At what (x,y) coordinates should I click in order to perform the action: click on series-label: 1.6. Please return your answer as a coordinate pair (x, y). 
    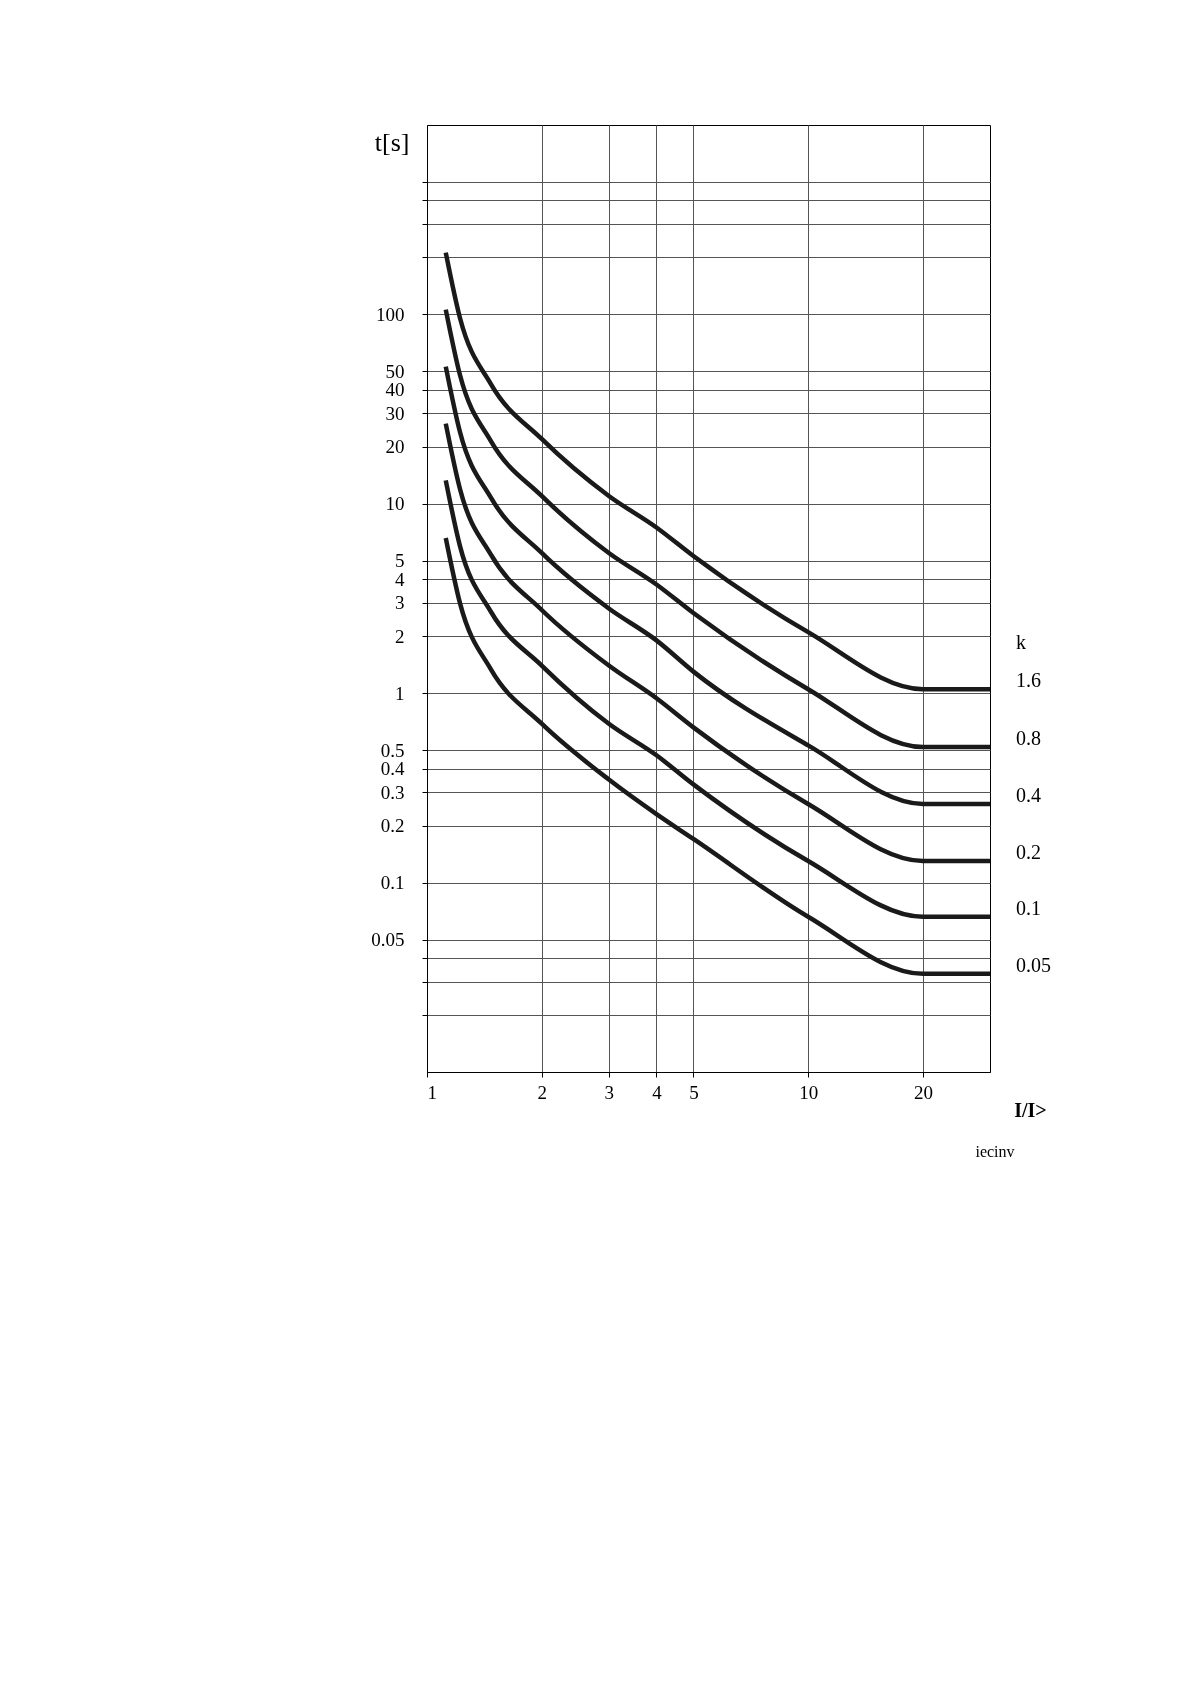
    Looking at the image, I should click on (1028, 680).